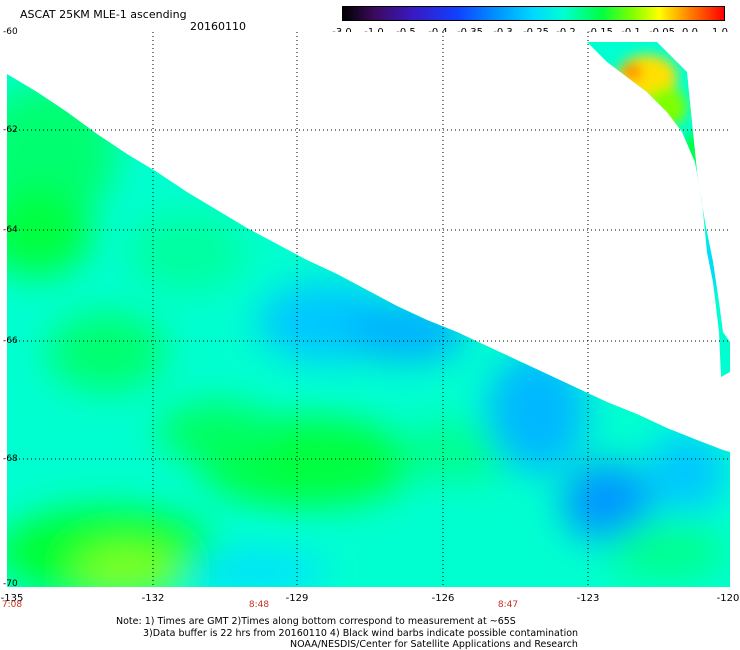 This screenshot has width=740, height=650. Describe the element at coordinates (103, 14) in the screenshot. I see `map-title: ASCAT 25KM MLE-1 ascending` at that location.